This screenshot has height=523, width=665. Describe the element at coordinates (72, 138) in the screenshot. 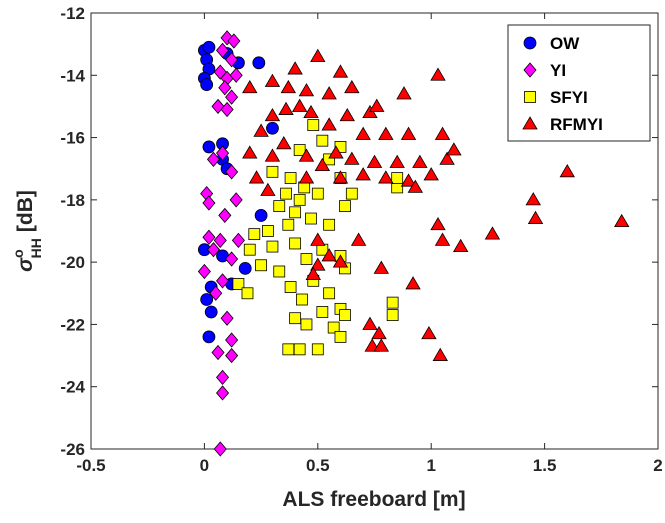

I see `y-tick-label: -16` at that location.